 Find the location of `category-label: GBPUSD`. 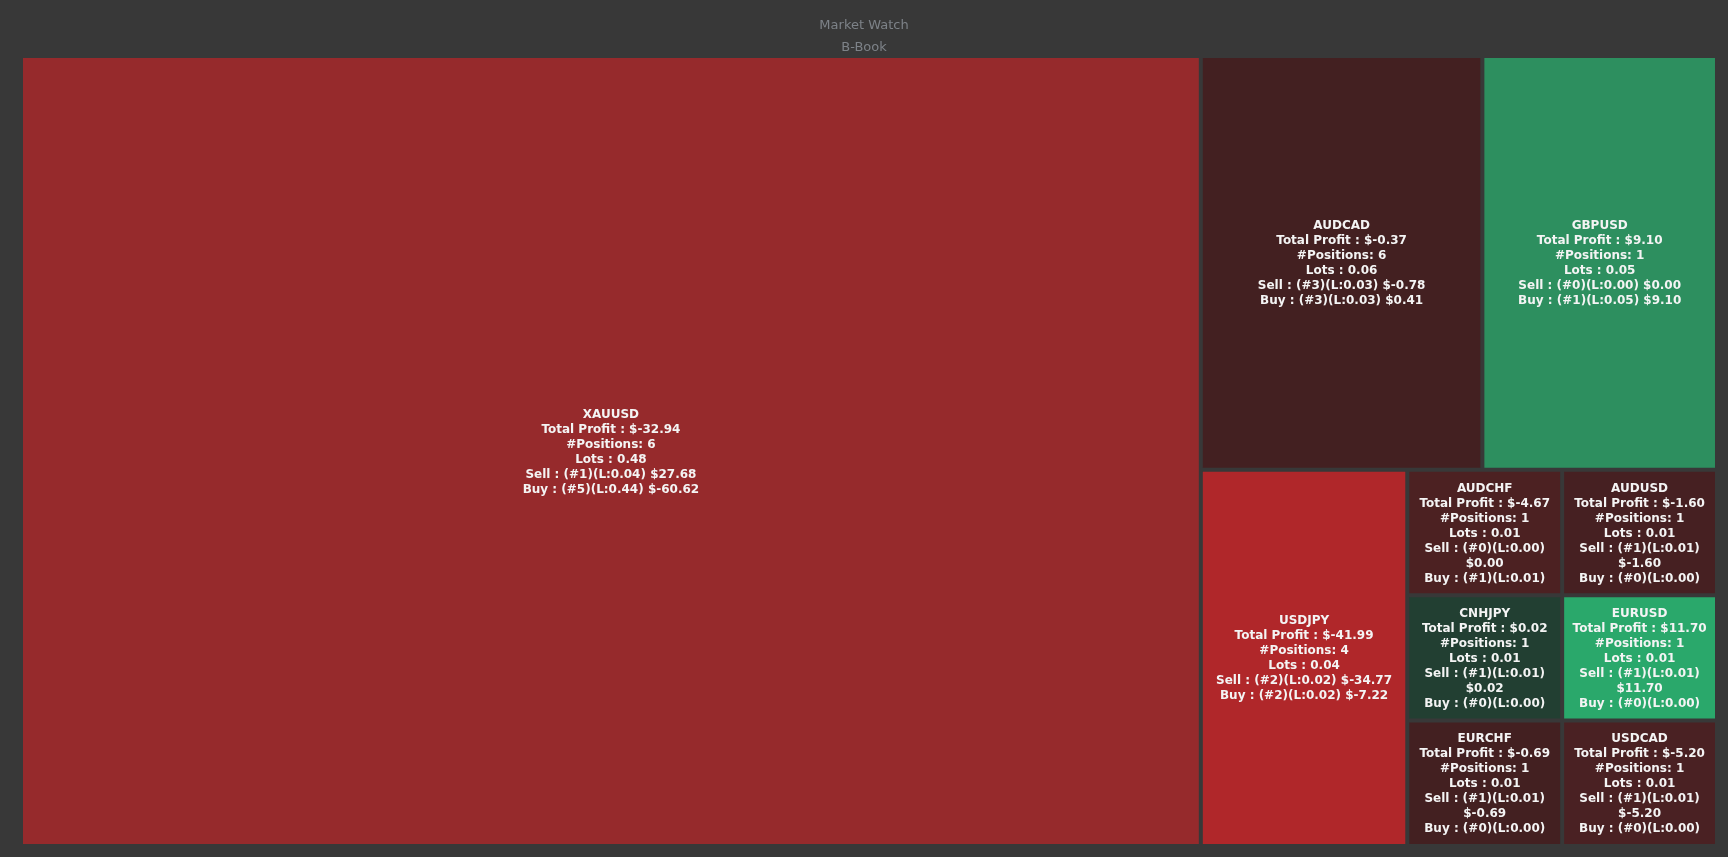

category-label: GBPUSD is located at coordinates (1599, 225).